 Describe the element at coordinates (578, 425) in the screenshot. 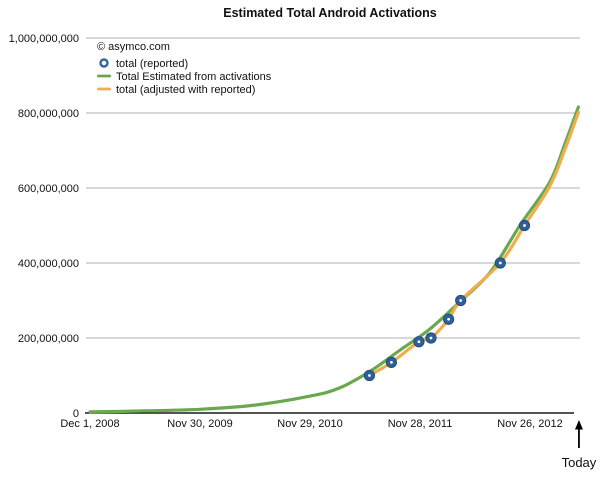

I see `today-arrow-head` at that location.